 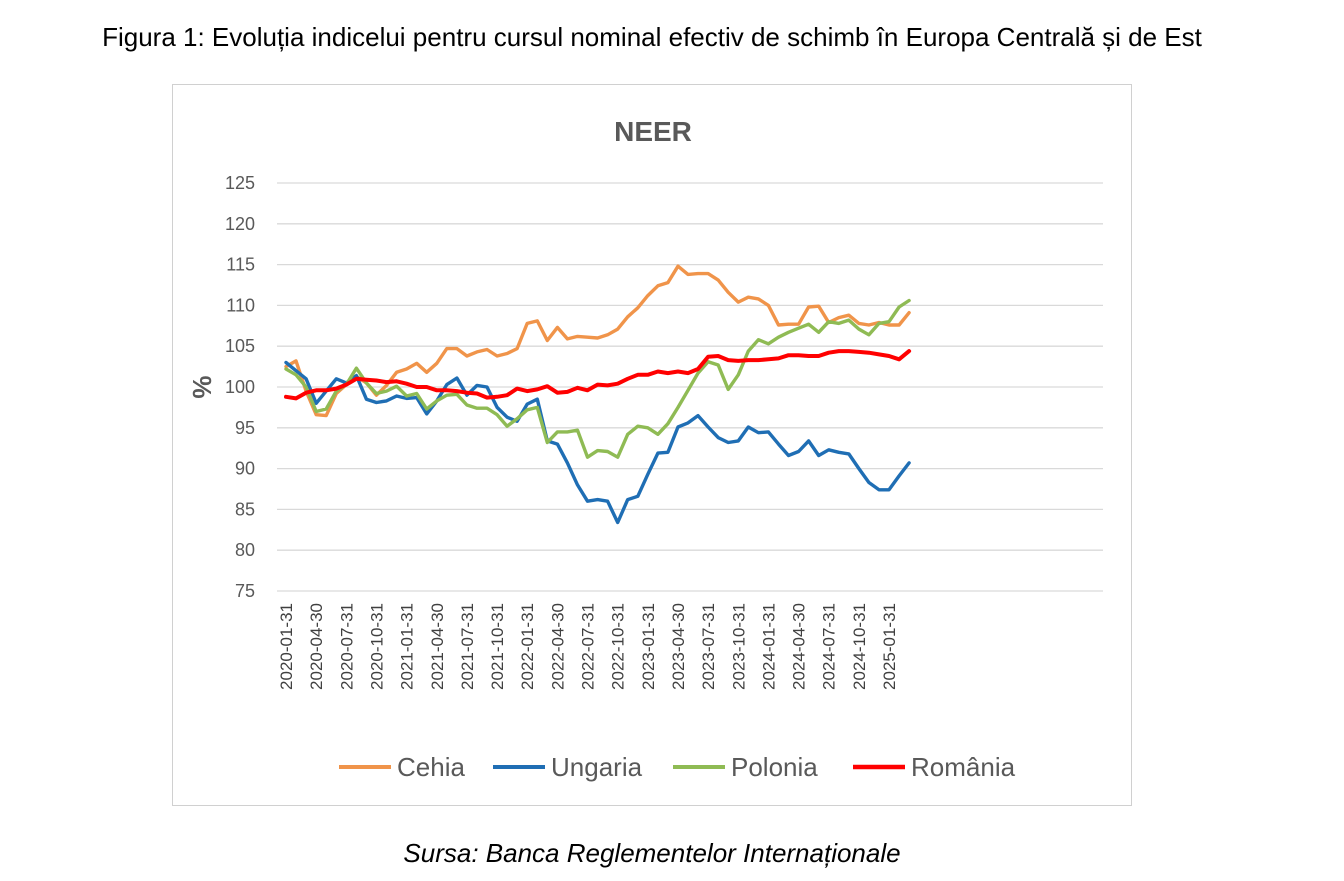 I want to click on x-tick-label: 2024-10-31, so click(x=859, y=646).